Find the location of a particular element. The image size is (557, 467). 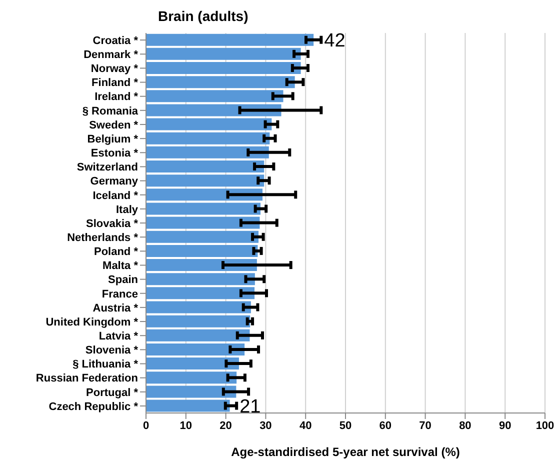

x-tick-label: 80 is located at coordinates (465, 426).